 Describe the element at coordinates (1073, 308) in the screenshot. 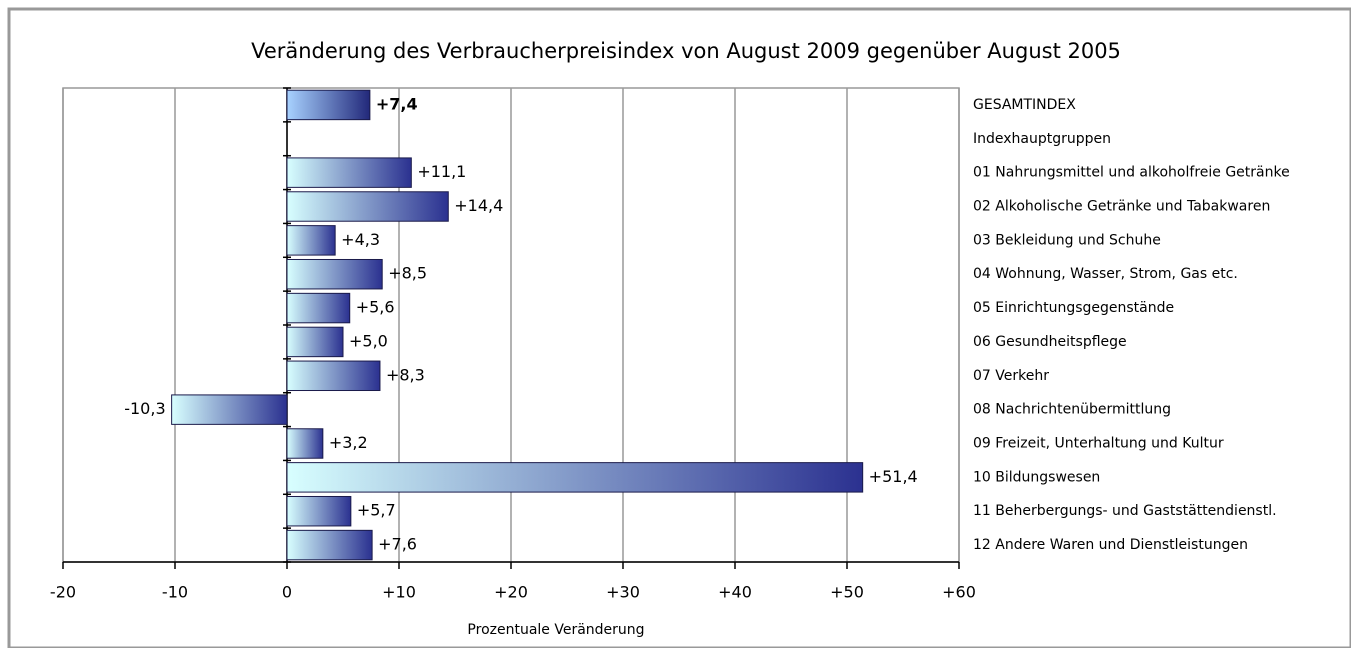

I see `category-label: 05 Einrichtungsgegenstände` at that location.